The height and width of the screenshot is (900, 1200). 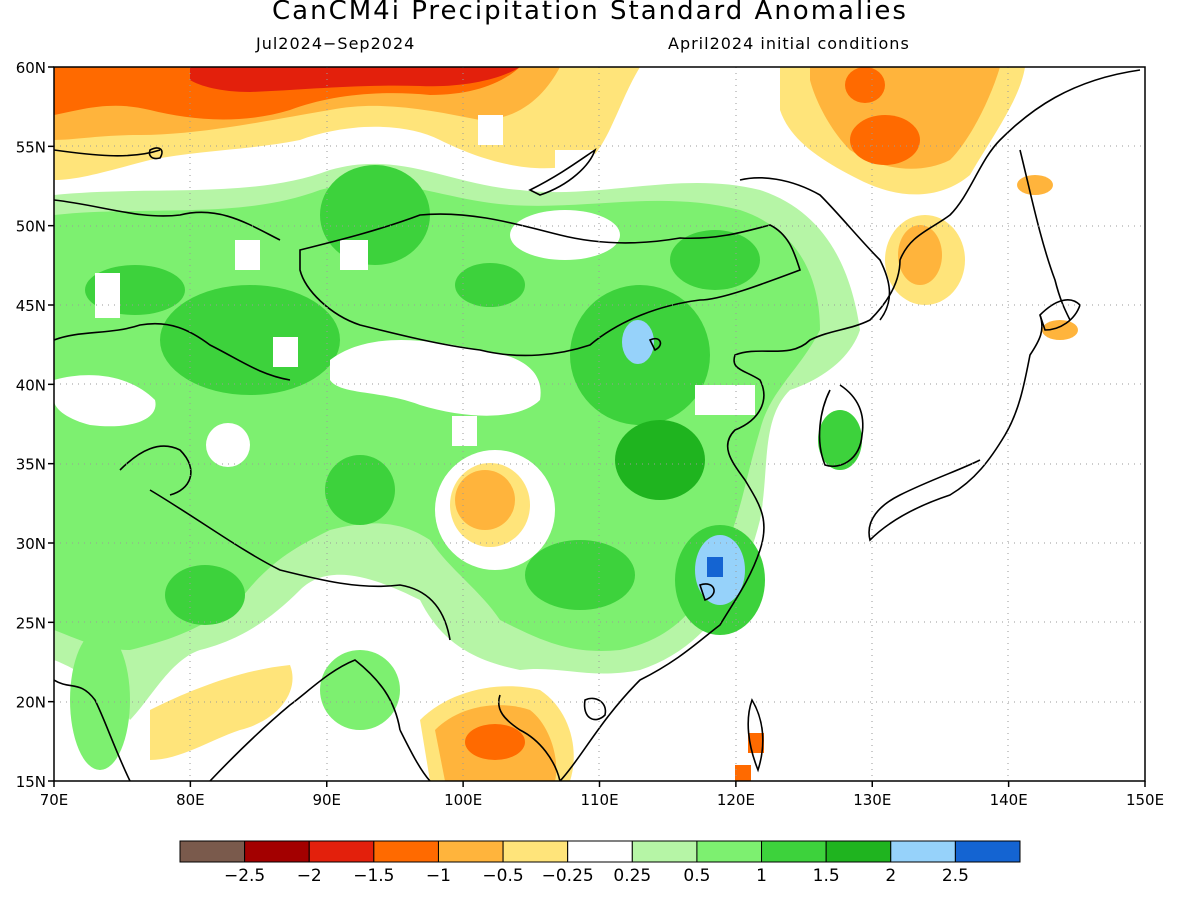 What do you see at coordinates (502, 876) in the screenshot?
I see `colorbar-label: −0.5` at bounding box center [502, 876].